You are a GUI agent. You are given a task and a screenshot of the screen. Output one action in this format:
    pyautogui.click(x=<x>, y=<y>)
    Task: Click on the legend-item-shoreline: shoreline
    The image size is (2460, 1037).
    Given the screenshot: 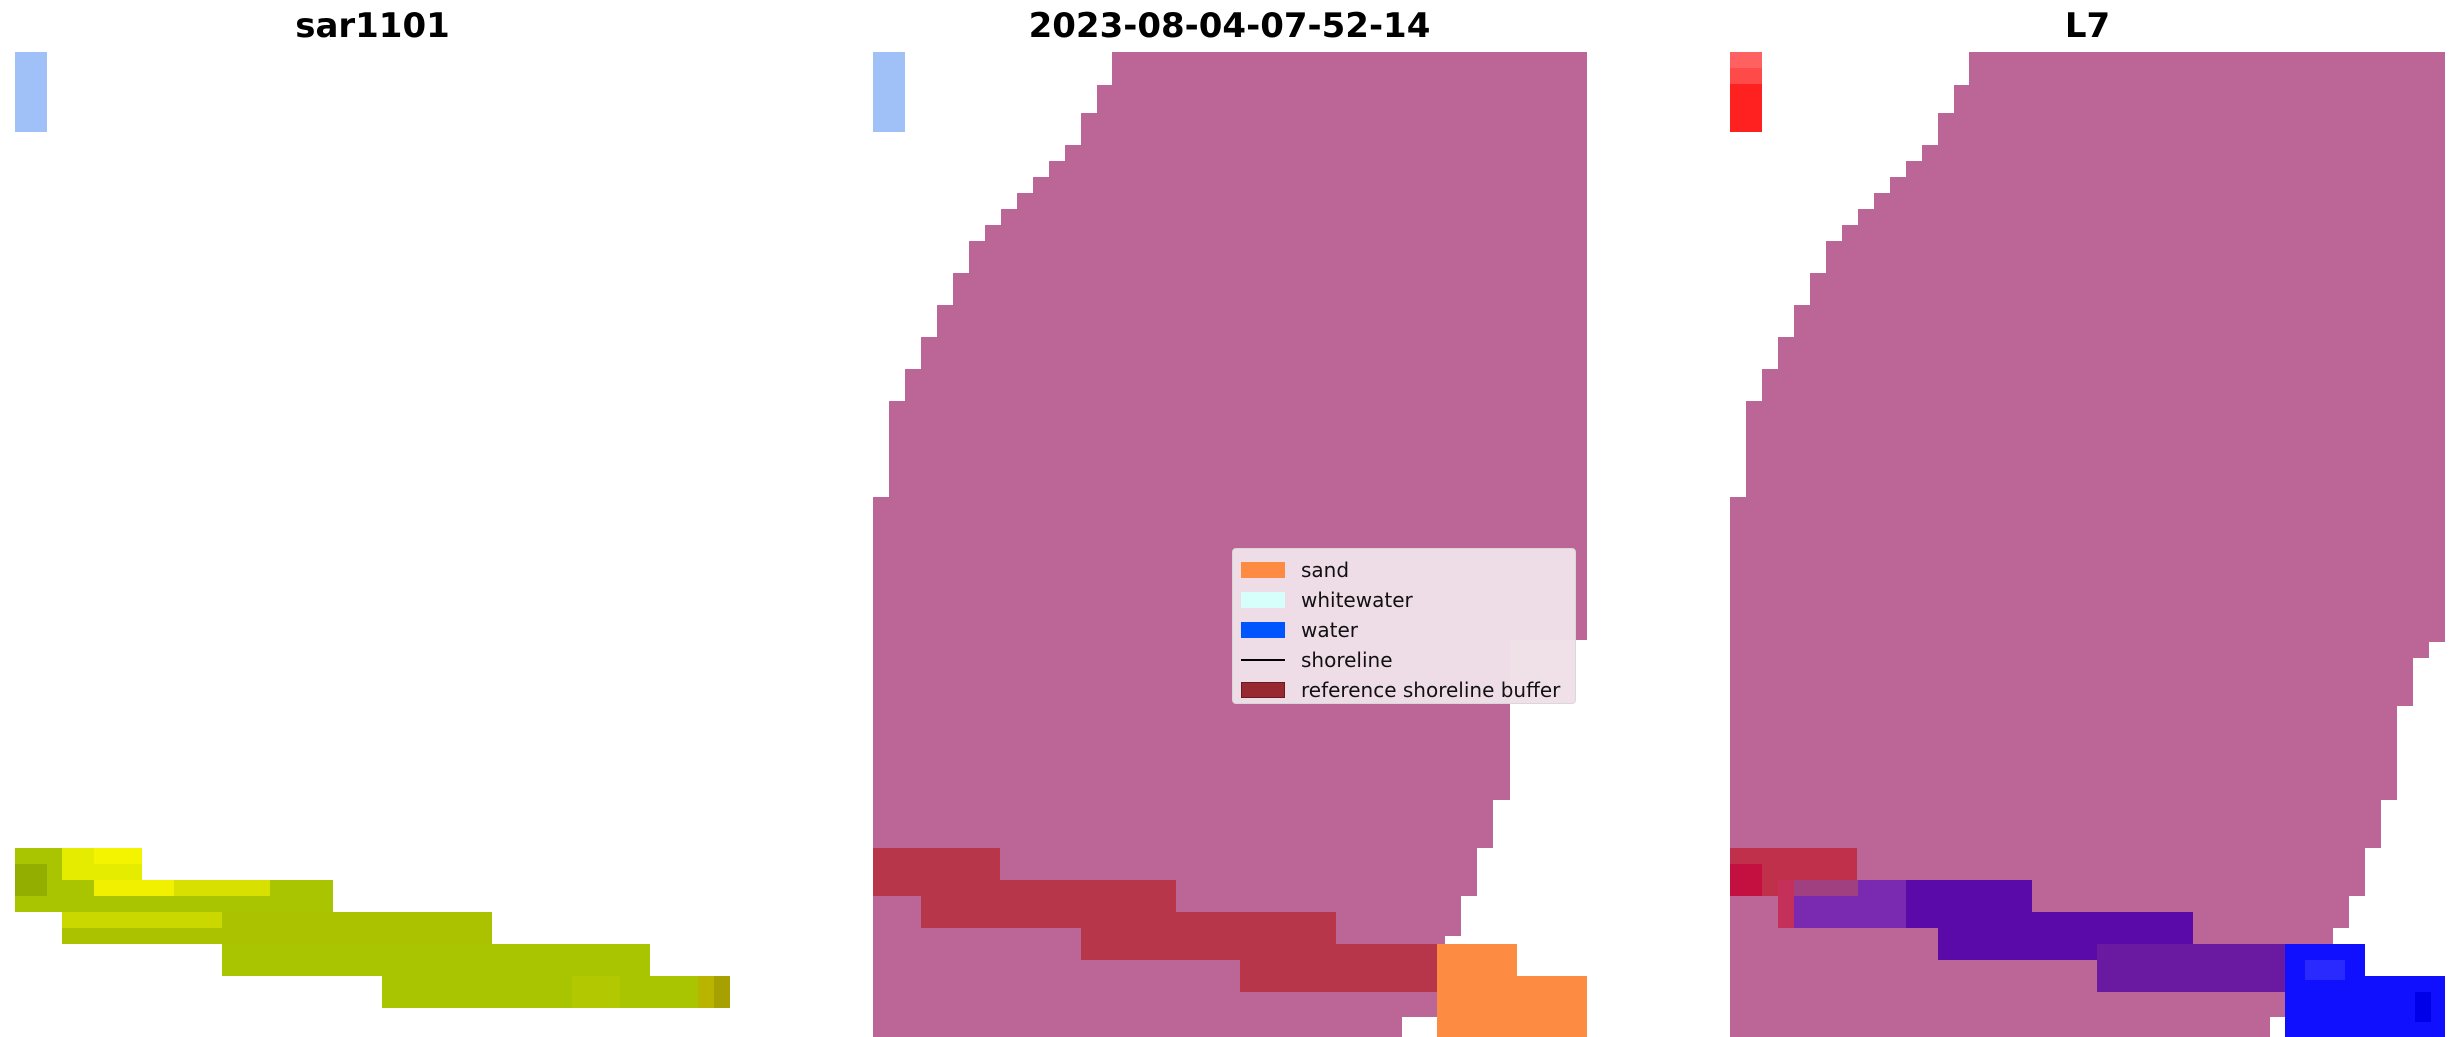 What is the action you would take?
    pyautogui.click(x=1408, y=660)
    